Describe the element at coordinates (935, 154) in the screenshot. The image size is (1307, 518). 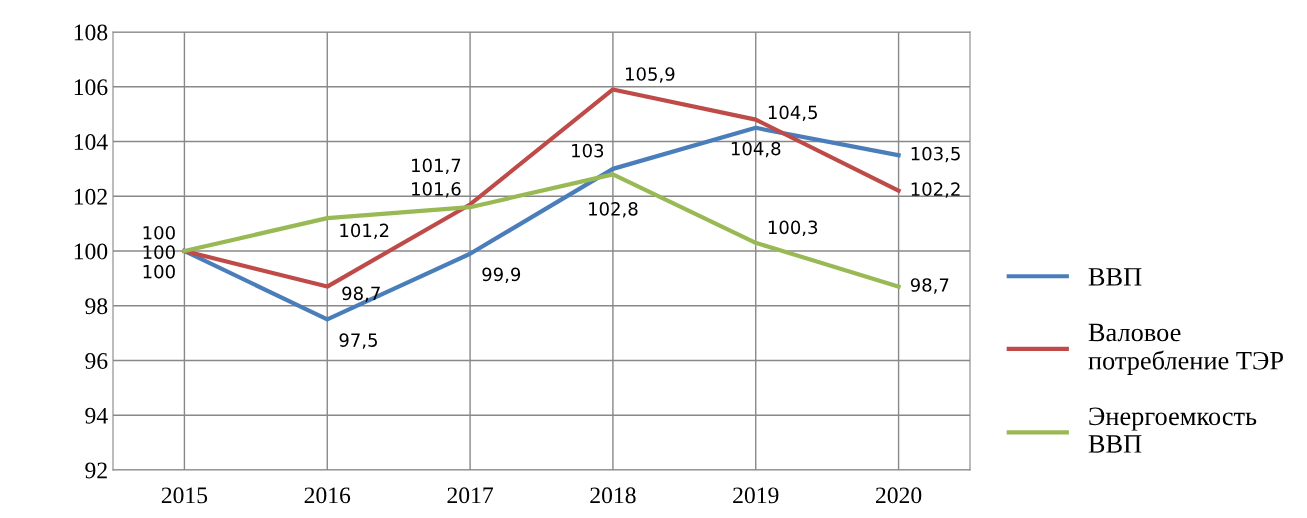
I see `data-label: 103,5` at that location.